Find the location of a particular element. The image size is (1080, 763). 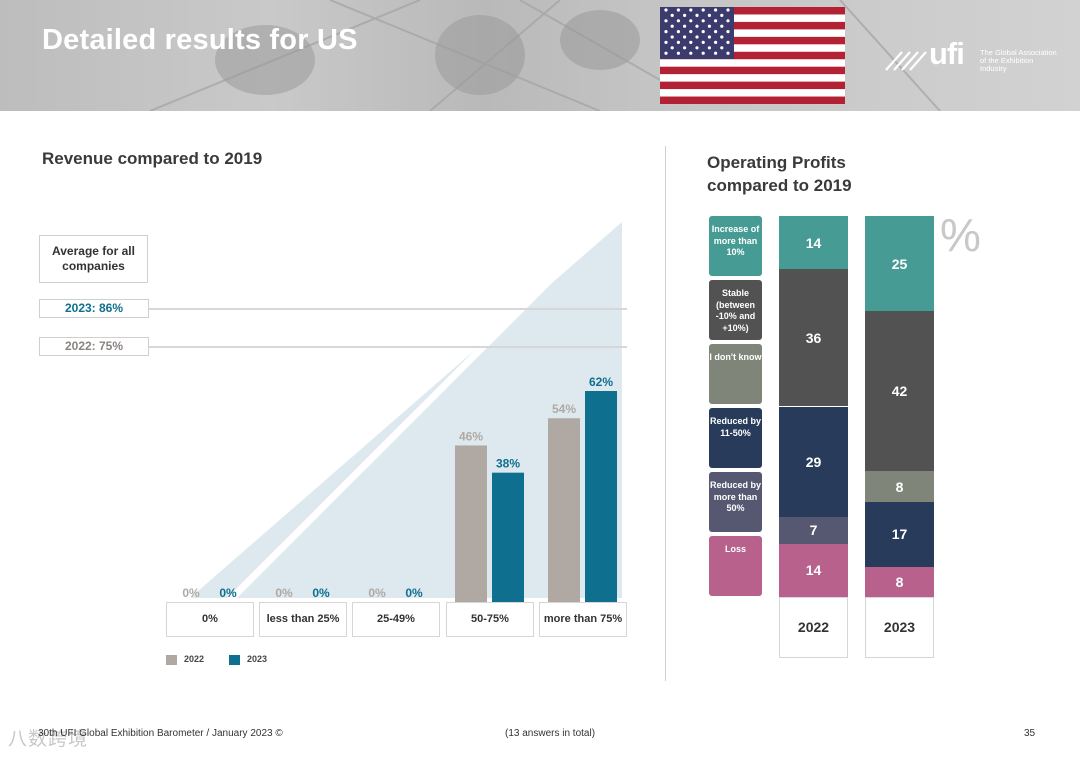

footer-answers-note: (13 answers in total) is located at coordinates (550, 733).